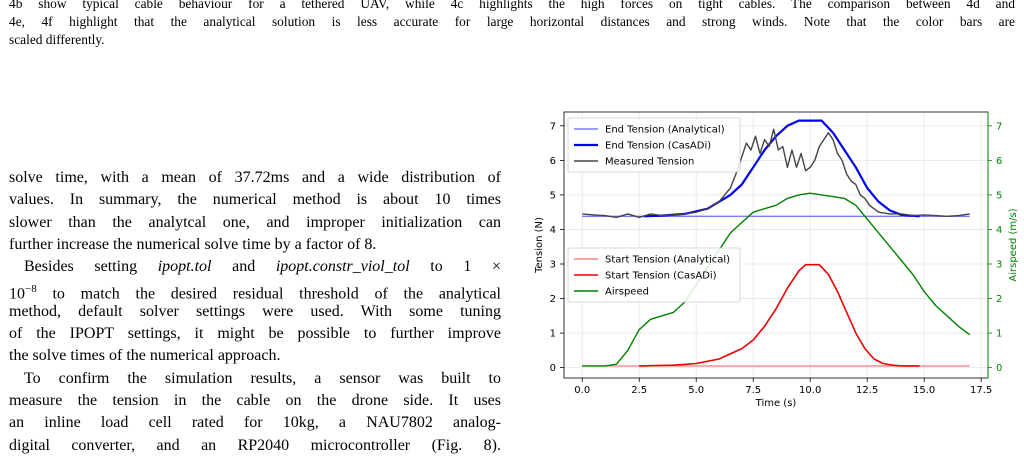  What do you see at coordinates (553, 230) in the screenshot?
I see `y-tick-label: 4` at bounding box center [553, 230].